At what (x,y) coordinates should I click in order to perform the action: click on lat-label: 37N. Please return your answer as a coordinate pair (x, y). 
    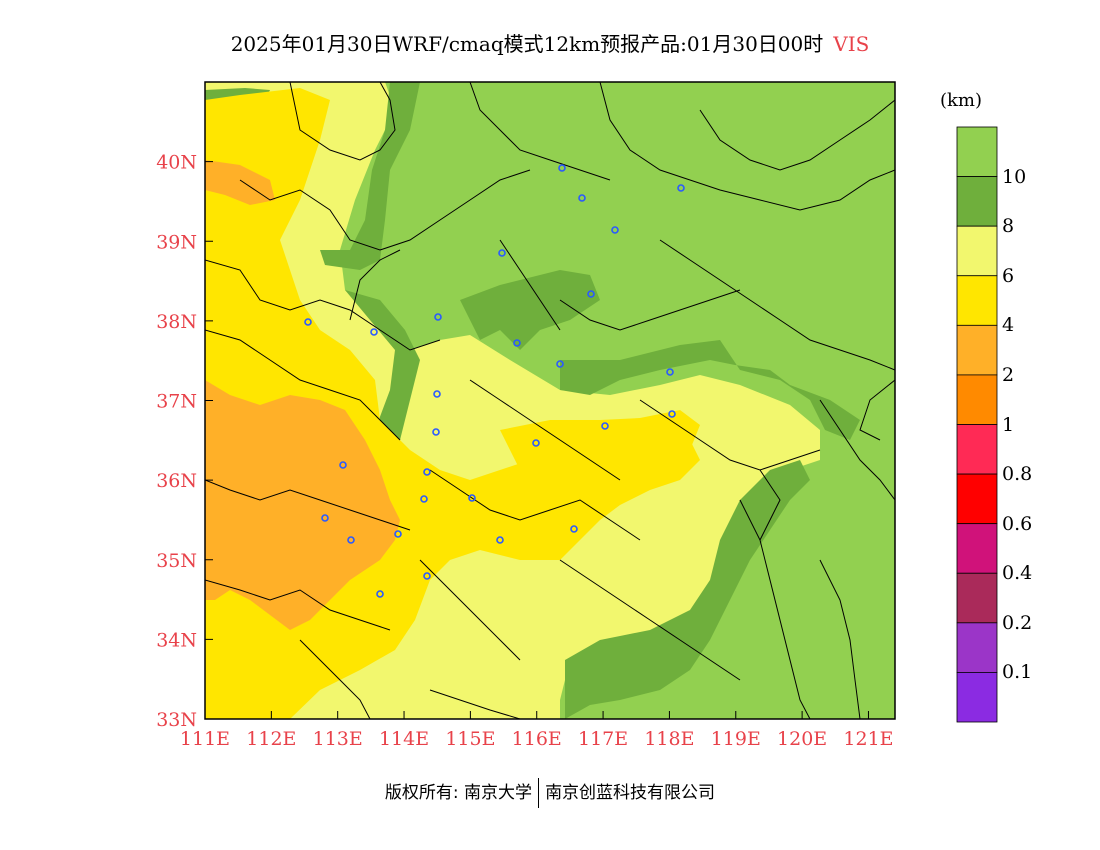
    Looking at the image, I should click on (176, 402).